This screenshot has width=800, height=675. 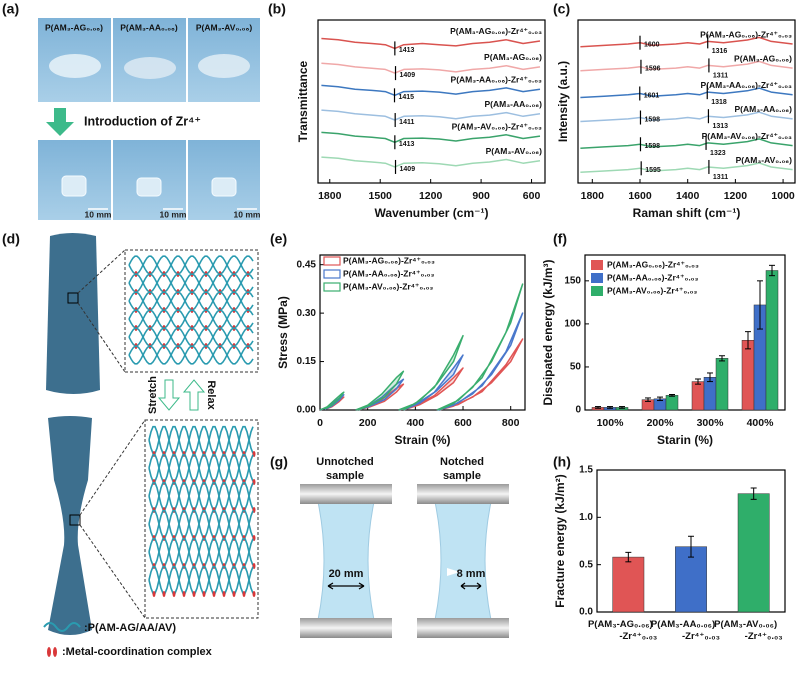 What do you see at coordinates (346, 494) in the screenshot?
I see `clamp` at bounding box center [346, 494].